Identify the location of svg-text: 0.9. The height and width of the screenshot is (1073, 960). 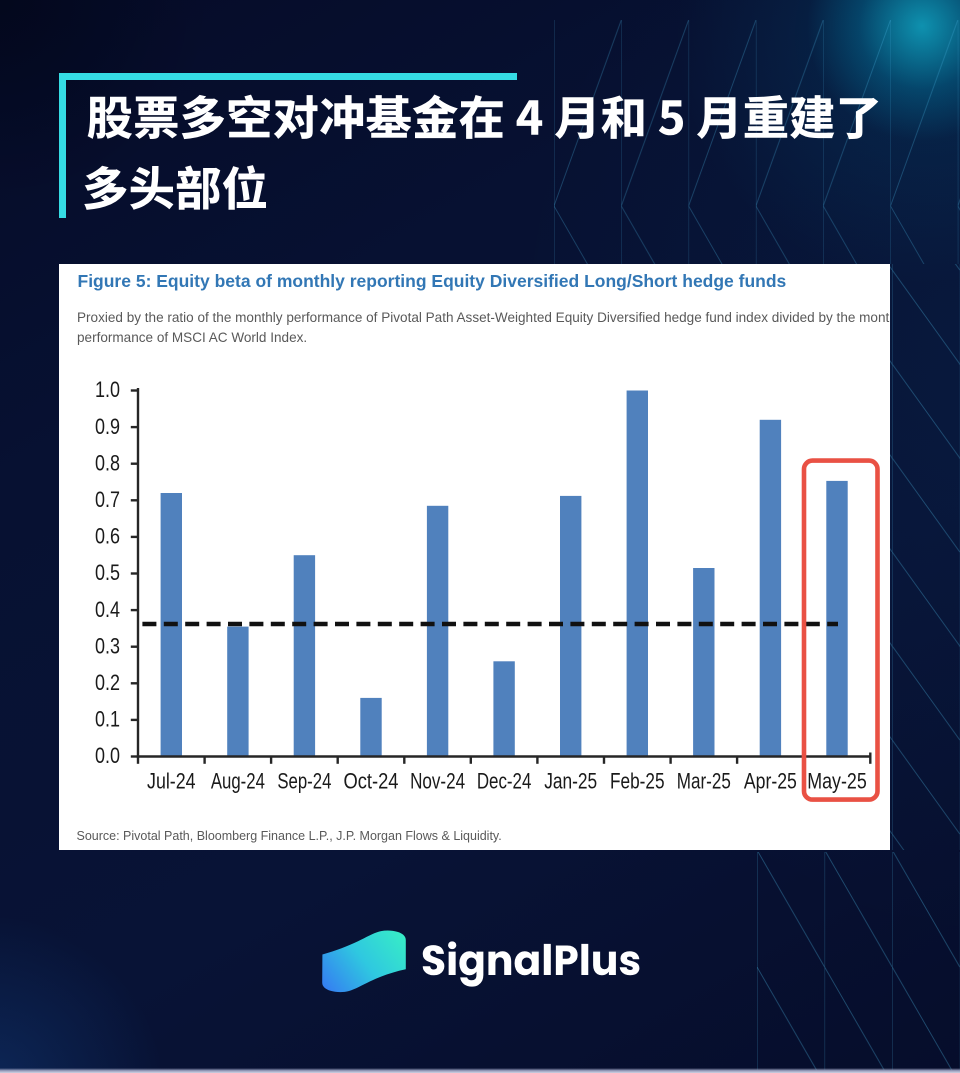
(107, 426).